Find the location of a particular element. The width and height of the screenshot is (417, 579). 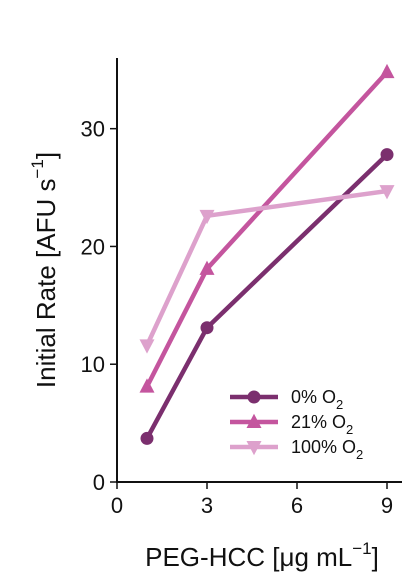

legend-label: 100% O2 is located at coordinates (327, 449).